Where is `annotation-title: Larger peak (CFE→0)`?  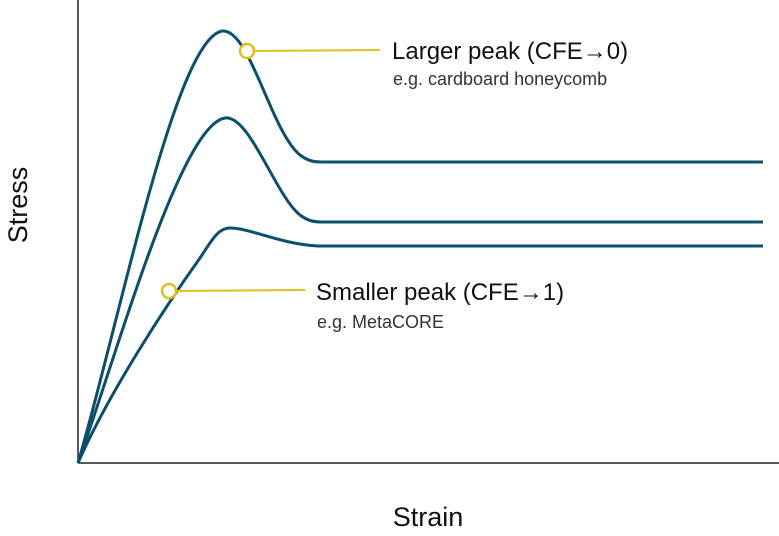
annotation-title: Larger peak (CFE→0) is located at coordinates (510, 51).